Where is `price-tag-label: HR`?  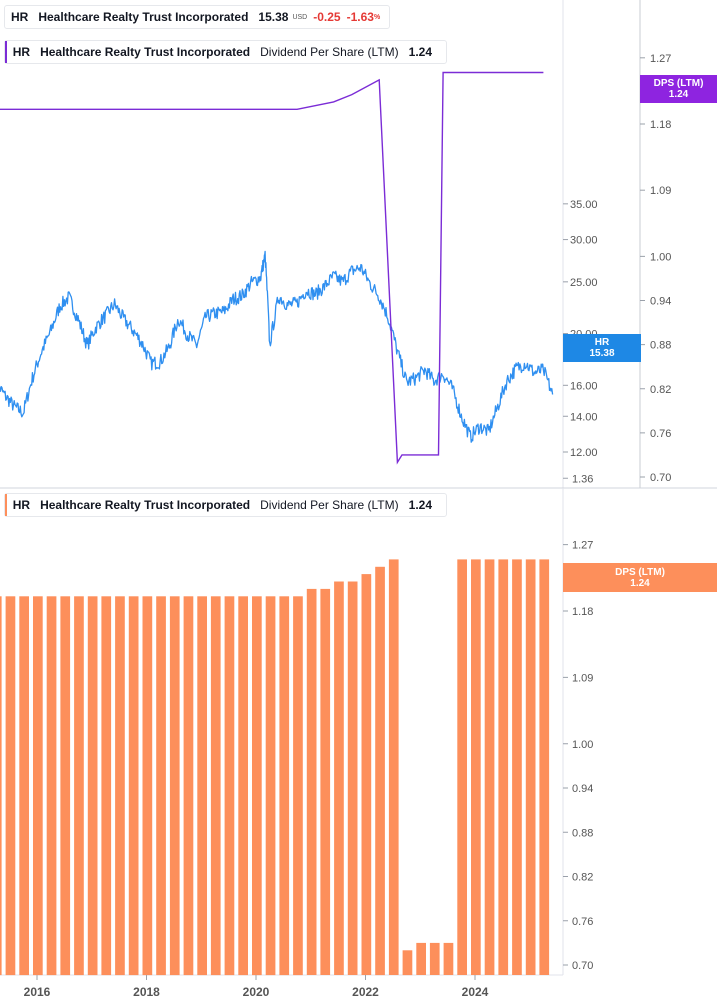
price-tag-label: HR is located at coordinates (602, 342).